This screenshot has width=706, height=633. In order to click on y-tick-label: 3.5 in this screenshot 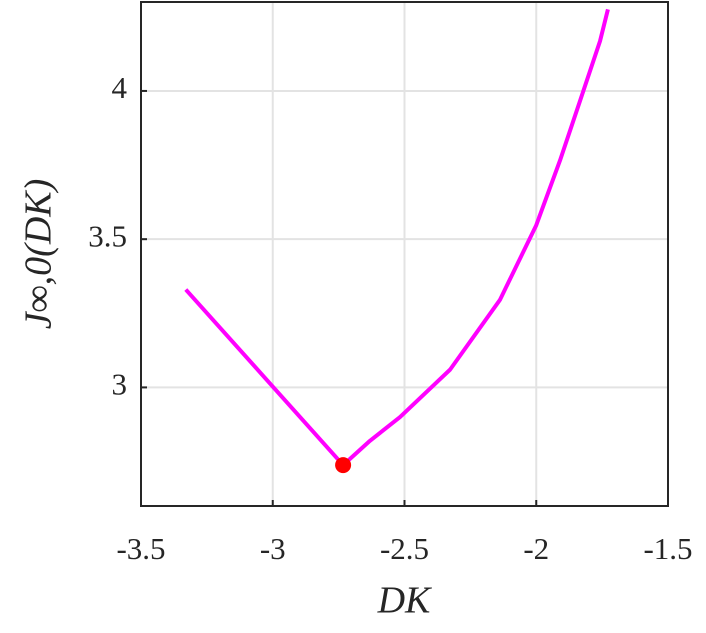, I will do `click(107, 235)`.